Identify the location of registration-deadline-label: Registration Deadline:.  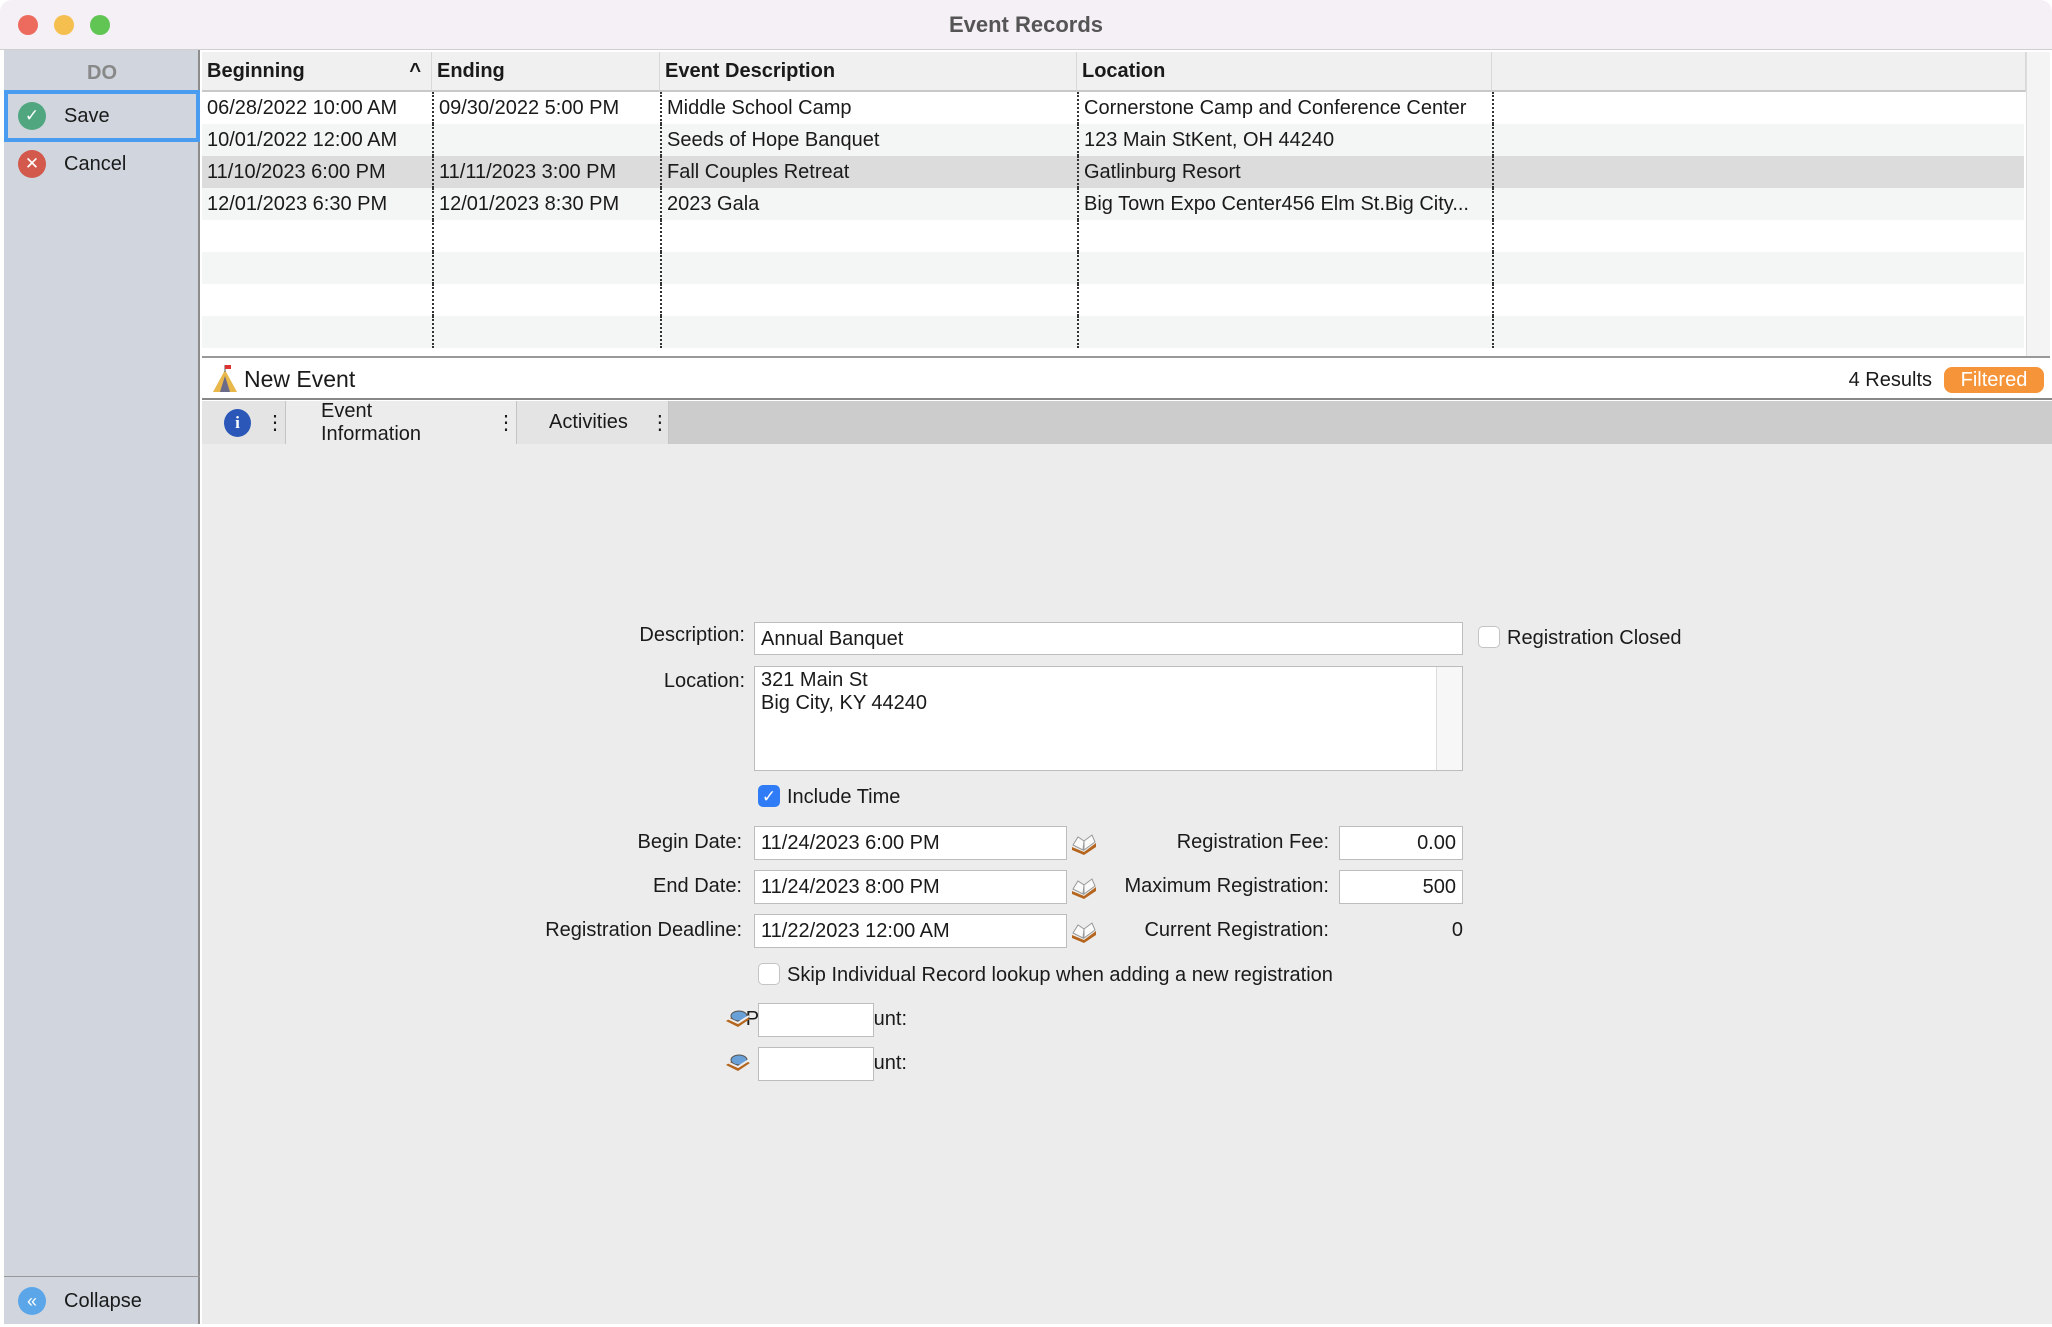
(643, 930).